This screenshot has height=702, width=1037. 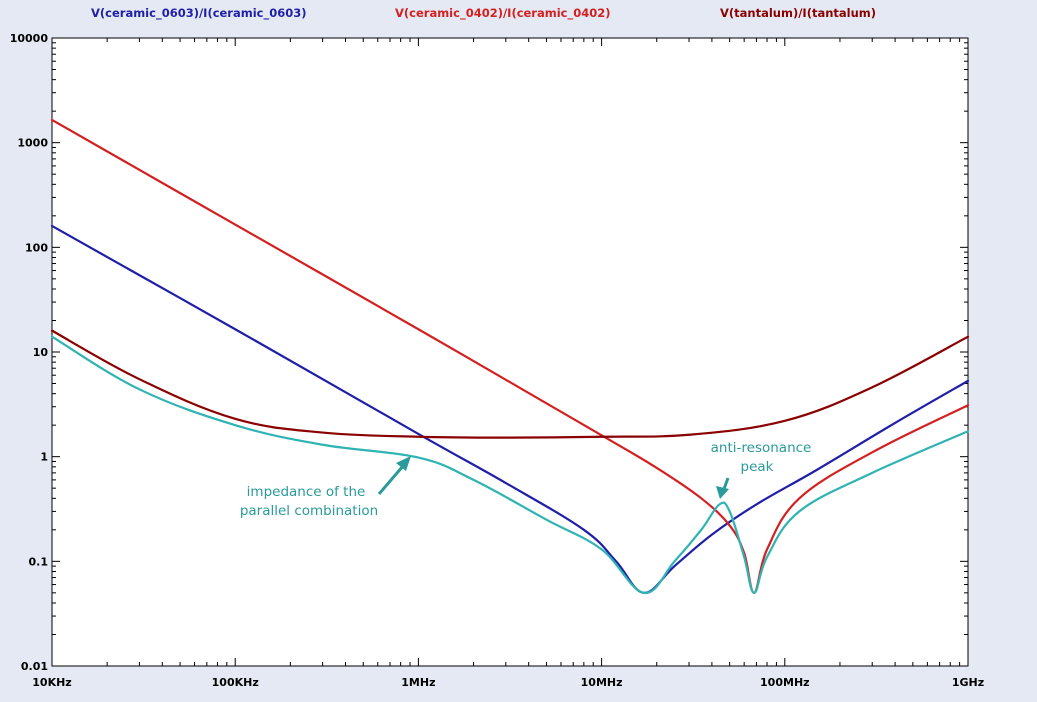 I want to click on x-tick-label: 1GHz, so click(x=968, y=682).